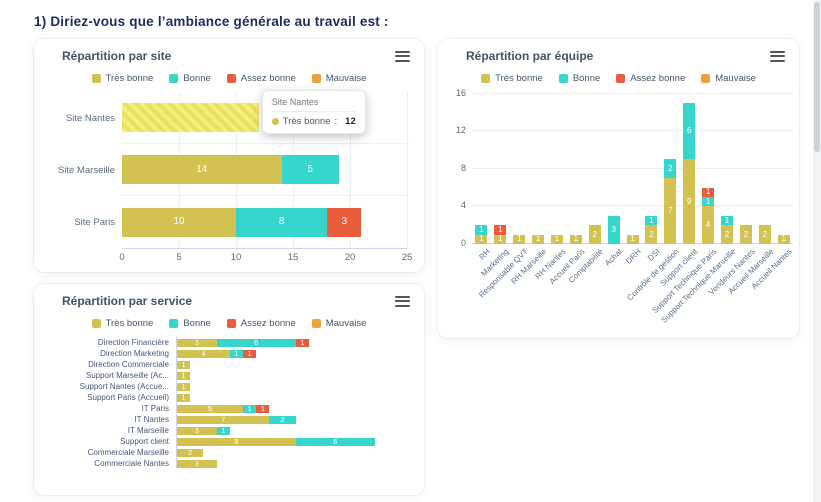 The image size is (821, 502). I want to click on bar-segment-bonne: 5, so click(310, 169).